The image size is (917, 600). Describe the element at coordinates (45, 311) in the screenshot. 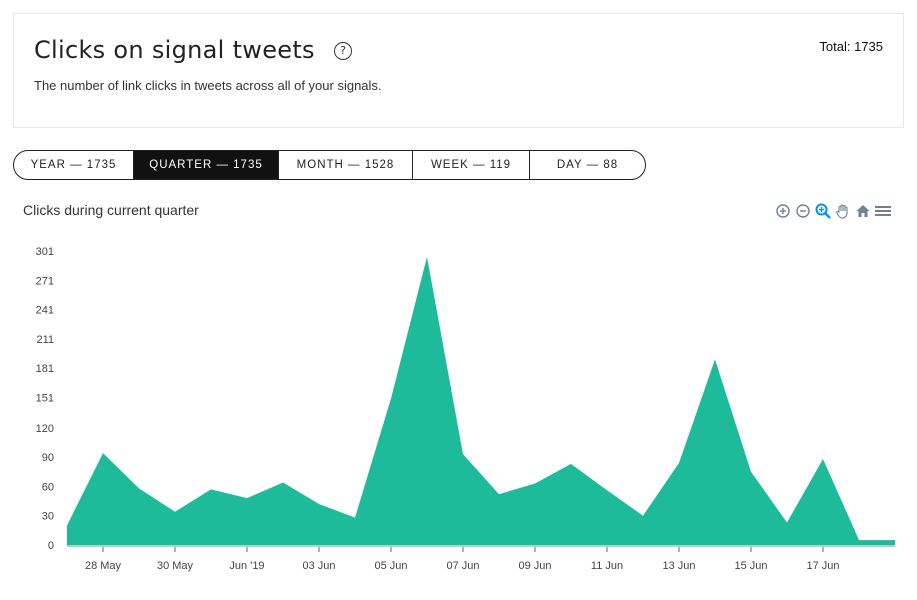

I see `y-tick-label: 241` at that location.